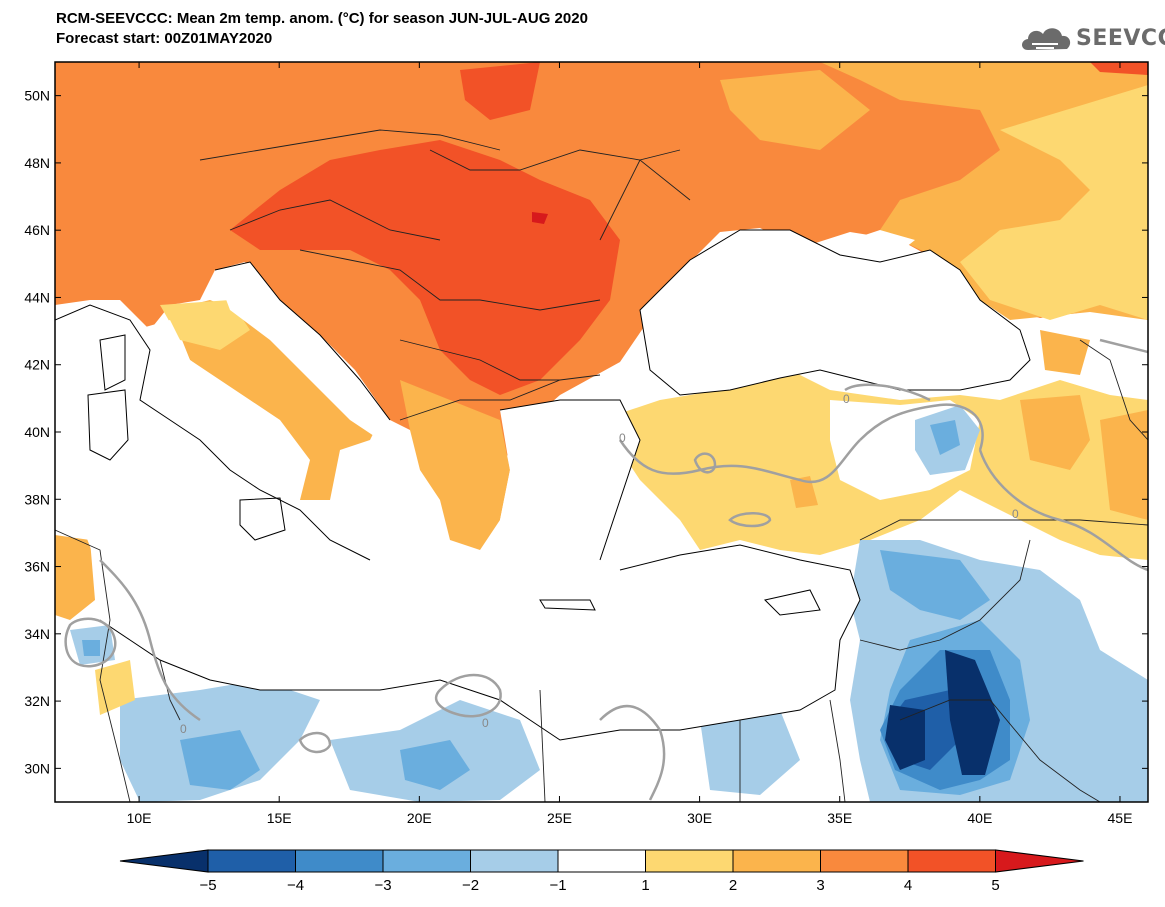 The width and height of the screenshot is (1165, 907). What do you see at coordinates (645, 885) in the screenshot?
I see `colorbar-label: 1` at bounding box center [645, 885].